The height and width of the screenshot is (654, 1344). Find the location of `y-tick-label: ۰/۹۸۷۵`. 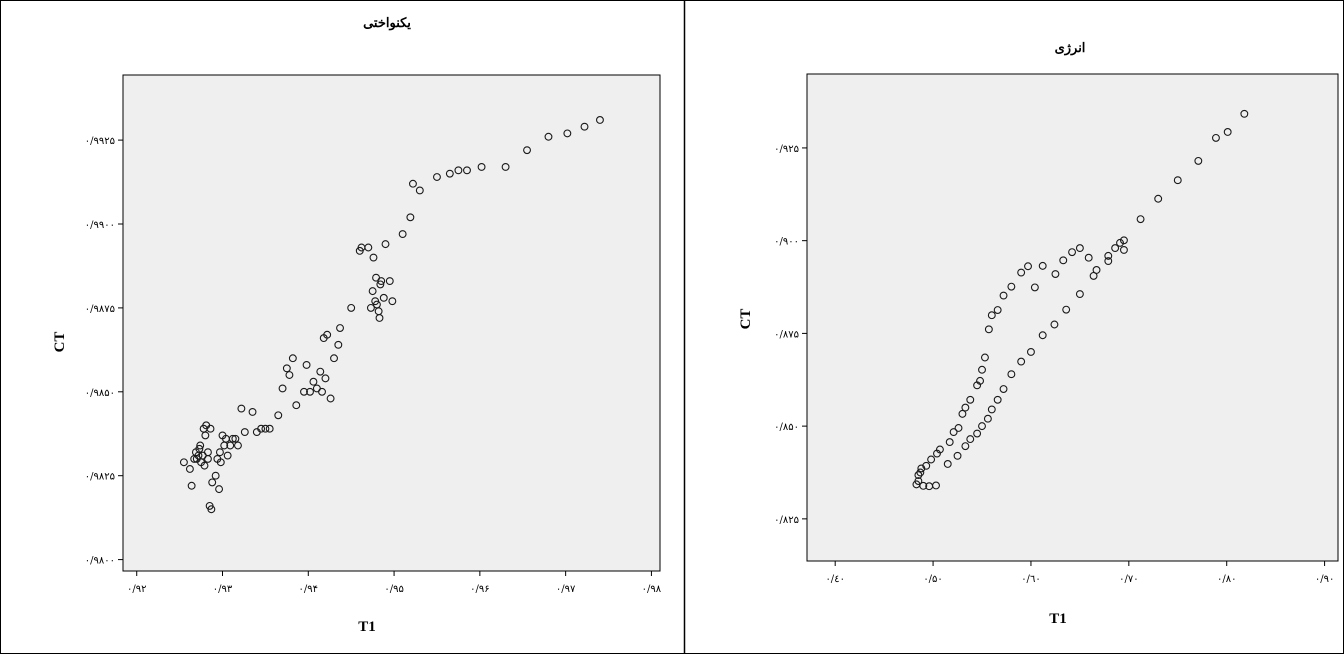

y-tick-label: ۰/۹۸۷۵ is located at coordinates (100, 309).